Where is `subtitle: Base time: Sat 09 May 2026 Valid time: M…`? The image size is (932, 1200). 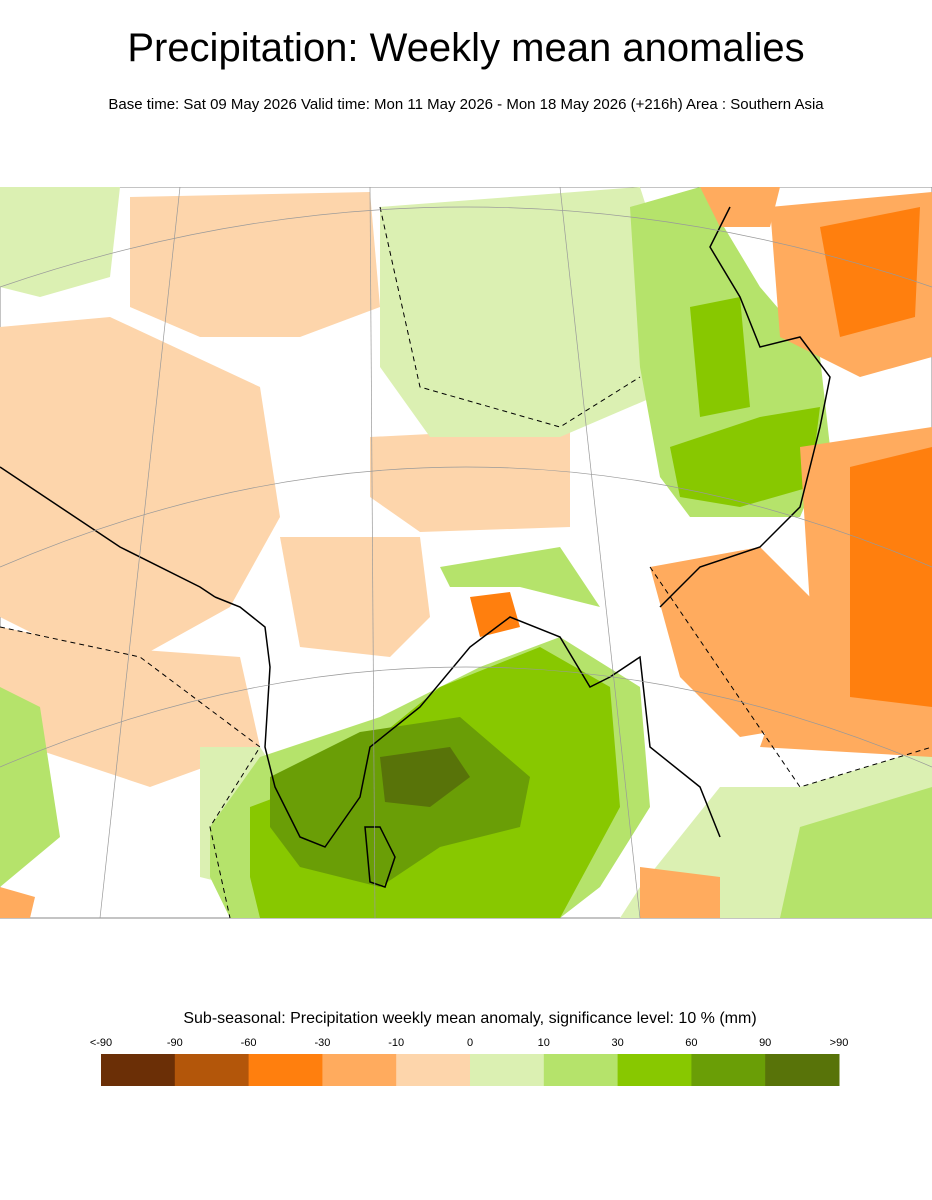 subtitle: Base time: Sat 09 May 2026 Valid time: M… is located at coordinates (466, 104).